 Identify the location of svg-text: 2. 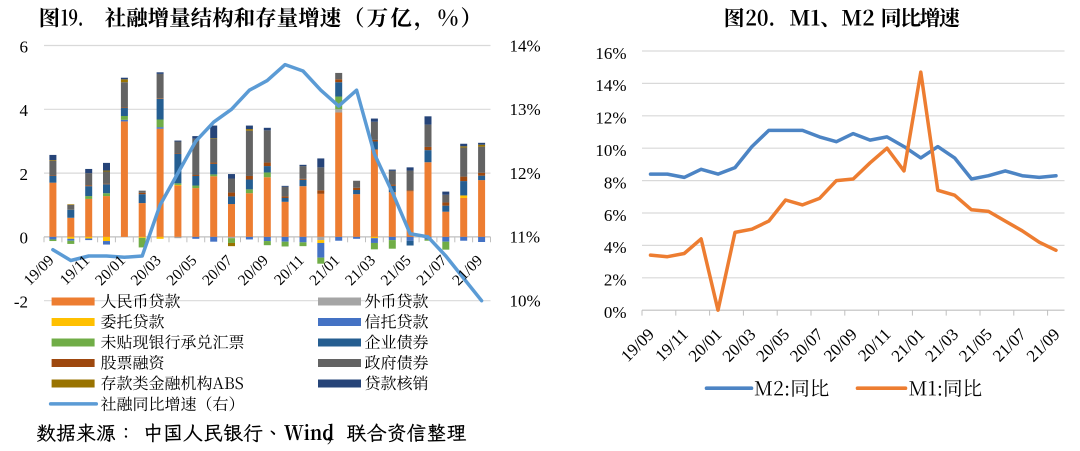
(24, 174).